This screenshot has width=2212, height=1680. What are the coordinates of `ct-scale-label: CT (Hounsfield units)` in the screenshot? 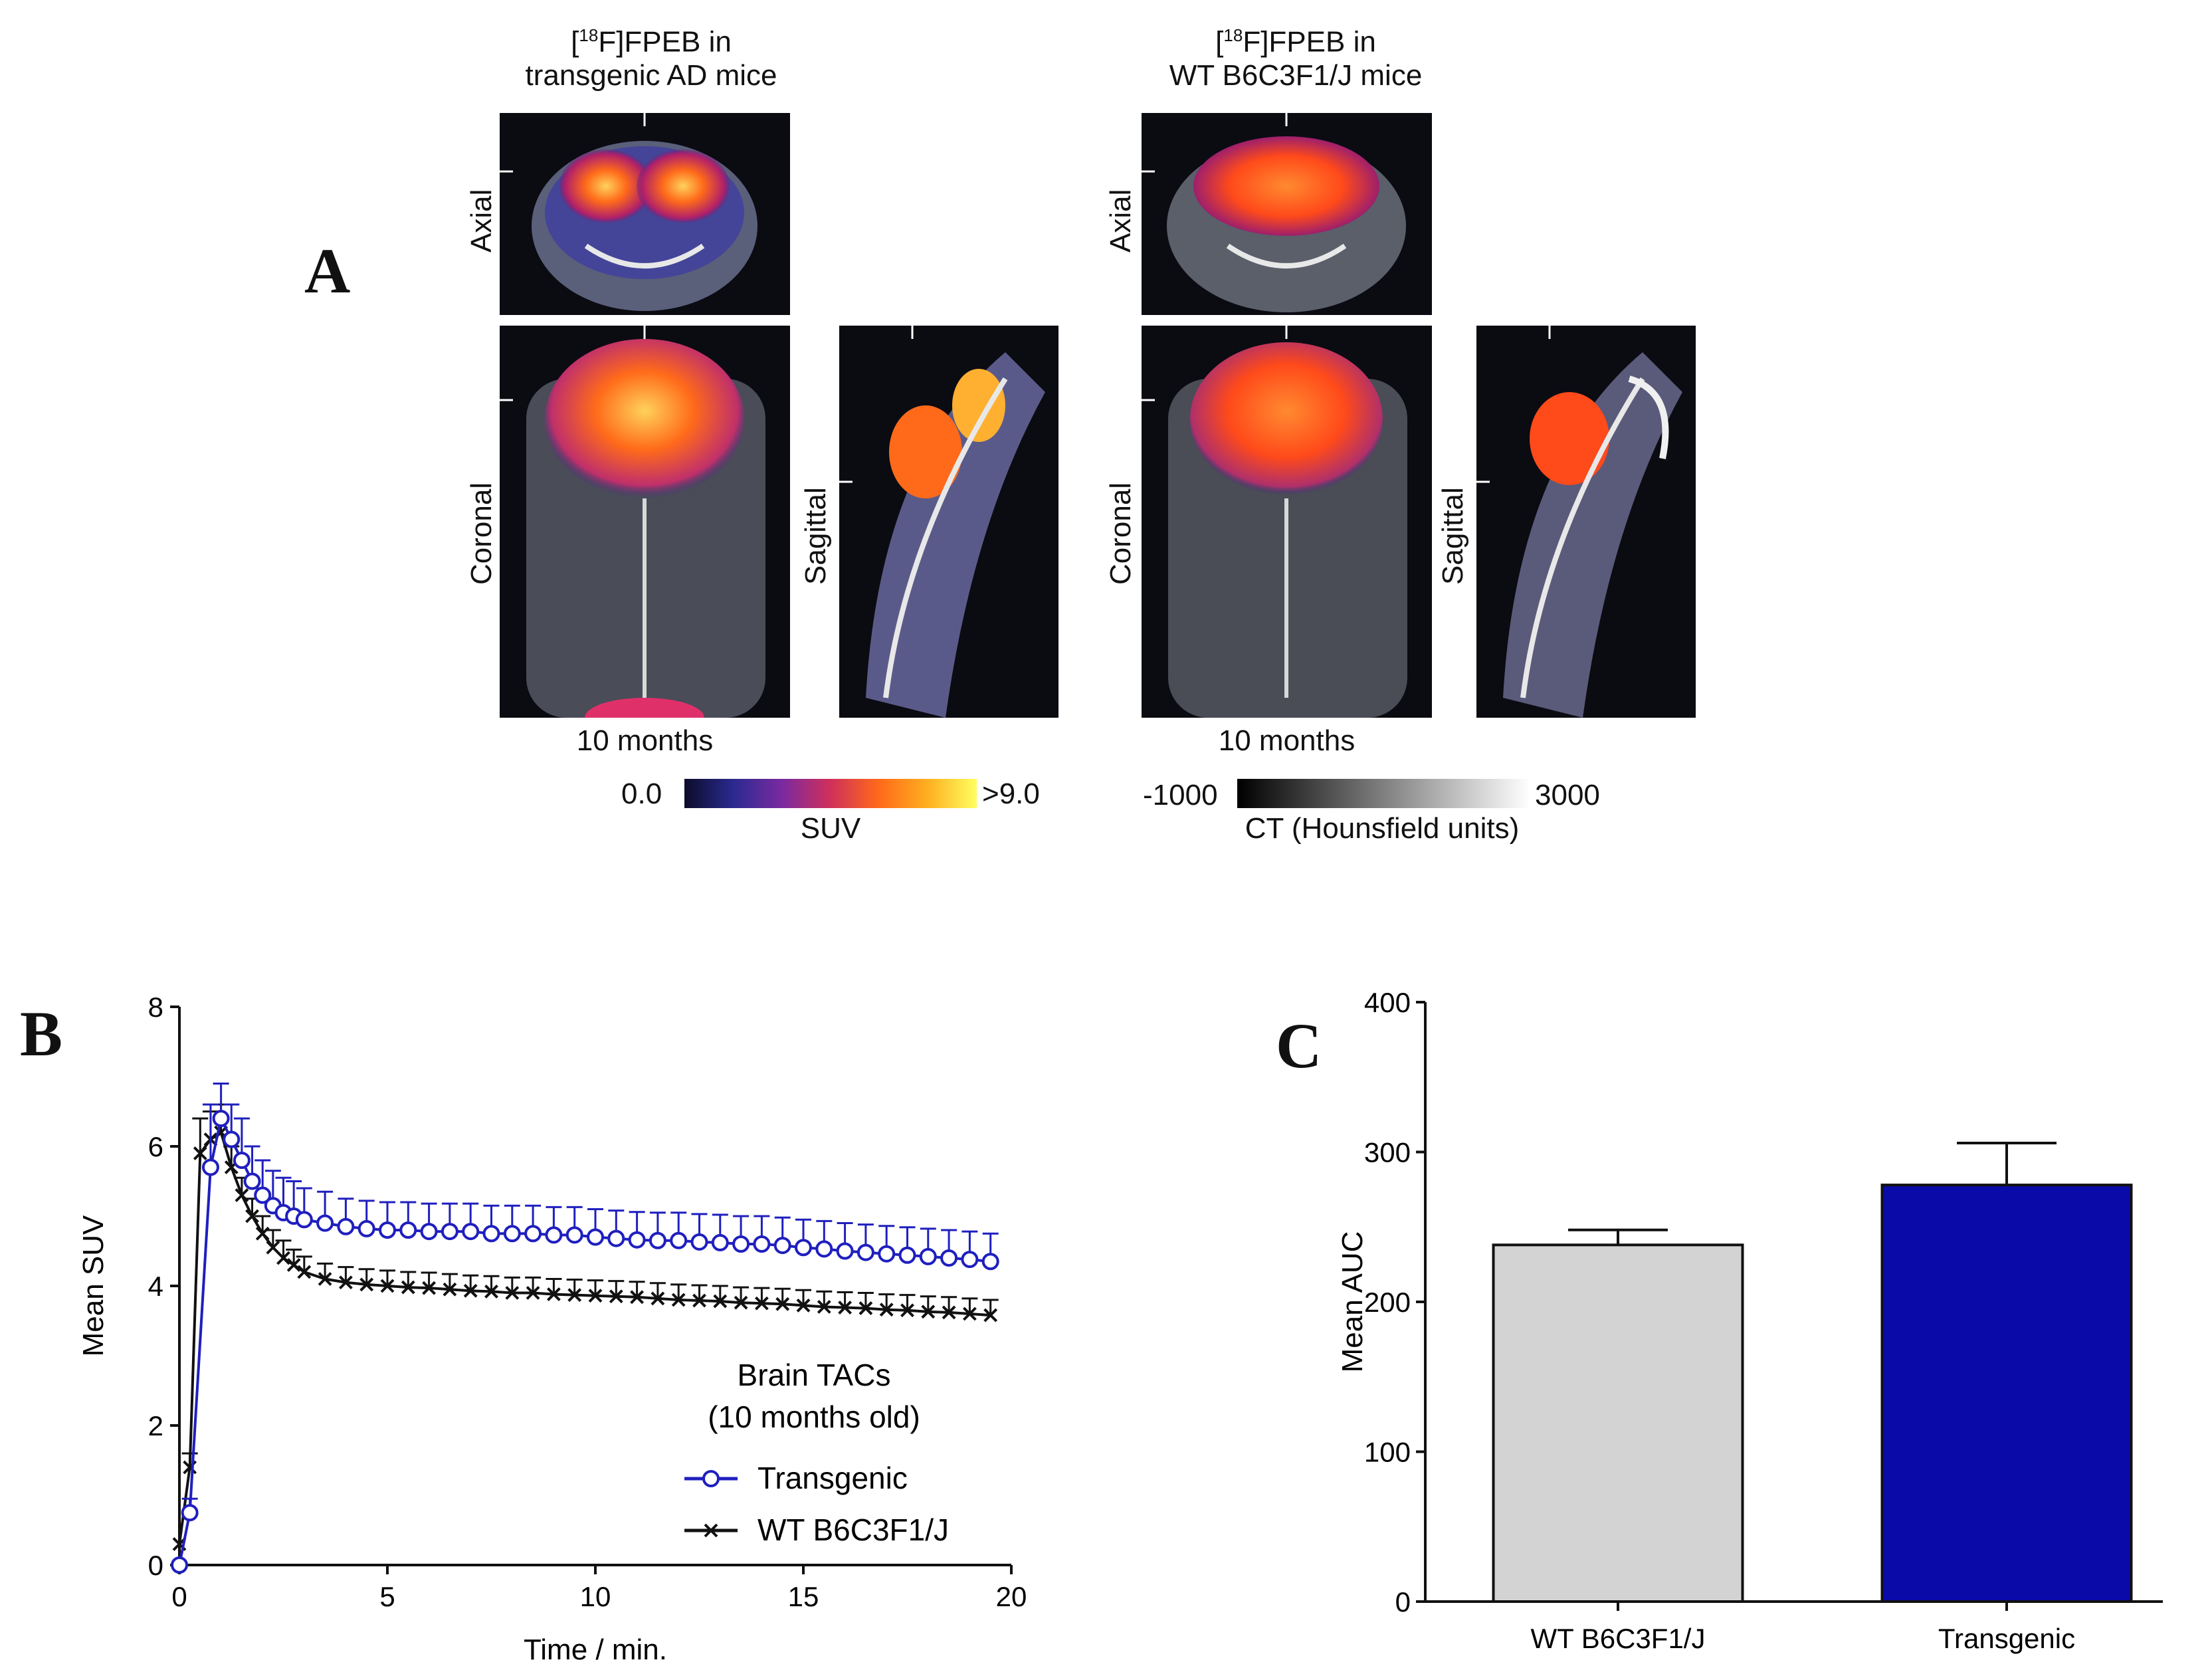 It's located at (1382, 828).